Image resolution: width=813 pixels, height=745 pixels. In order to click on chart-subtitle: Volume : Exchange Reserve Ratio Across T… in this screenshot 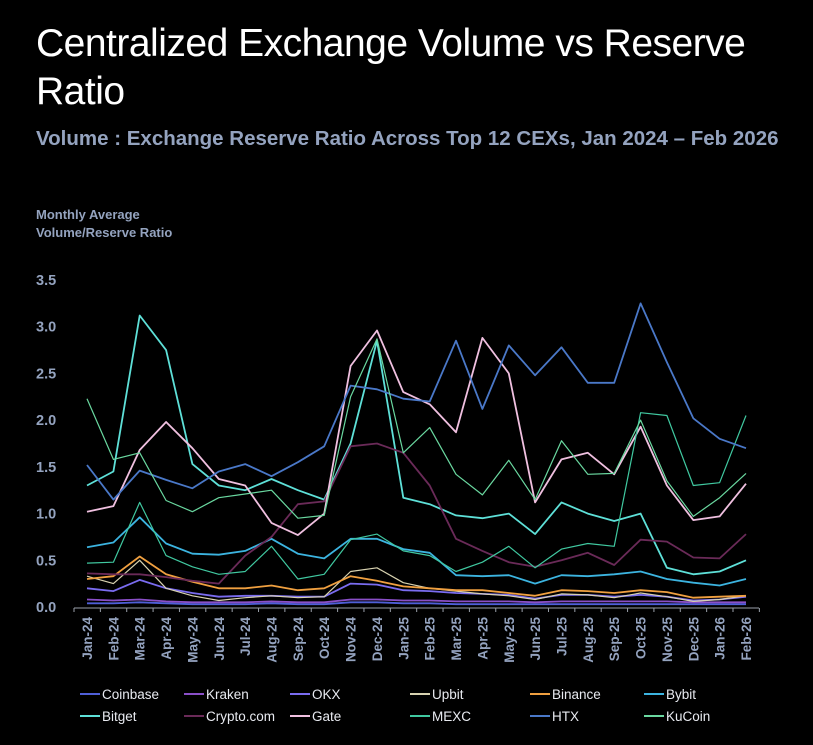, I will do `click(407, 138)`.